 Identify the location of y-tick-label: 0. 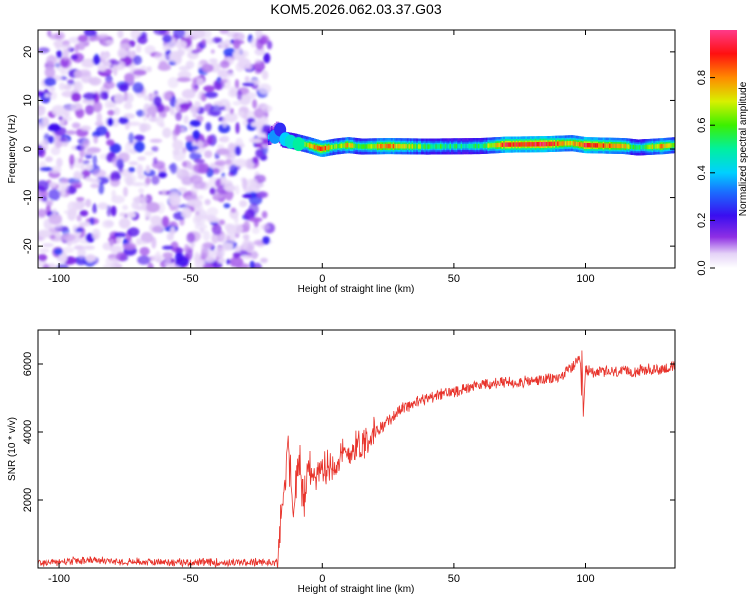
(28, 149).